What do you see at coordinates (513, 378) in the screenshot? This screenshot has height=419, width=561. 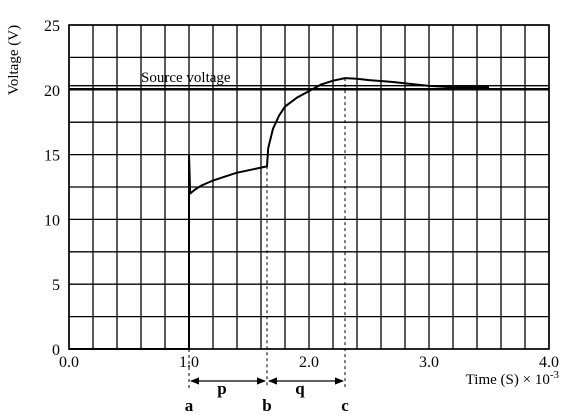 I see `x-axis-label: Time (S) × 10-3` at bounding box center [513, 378].